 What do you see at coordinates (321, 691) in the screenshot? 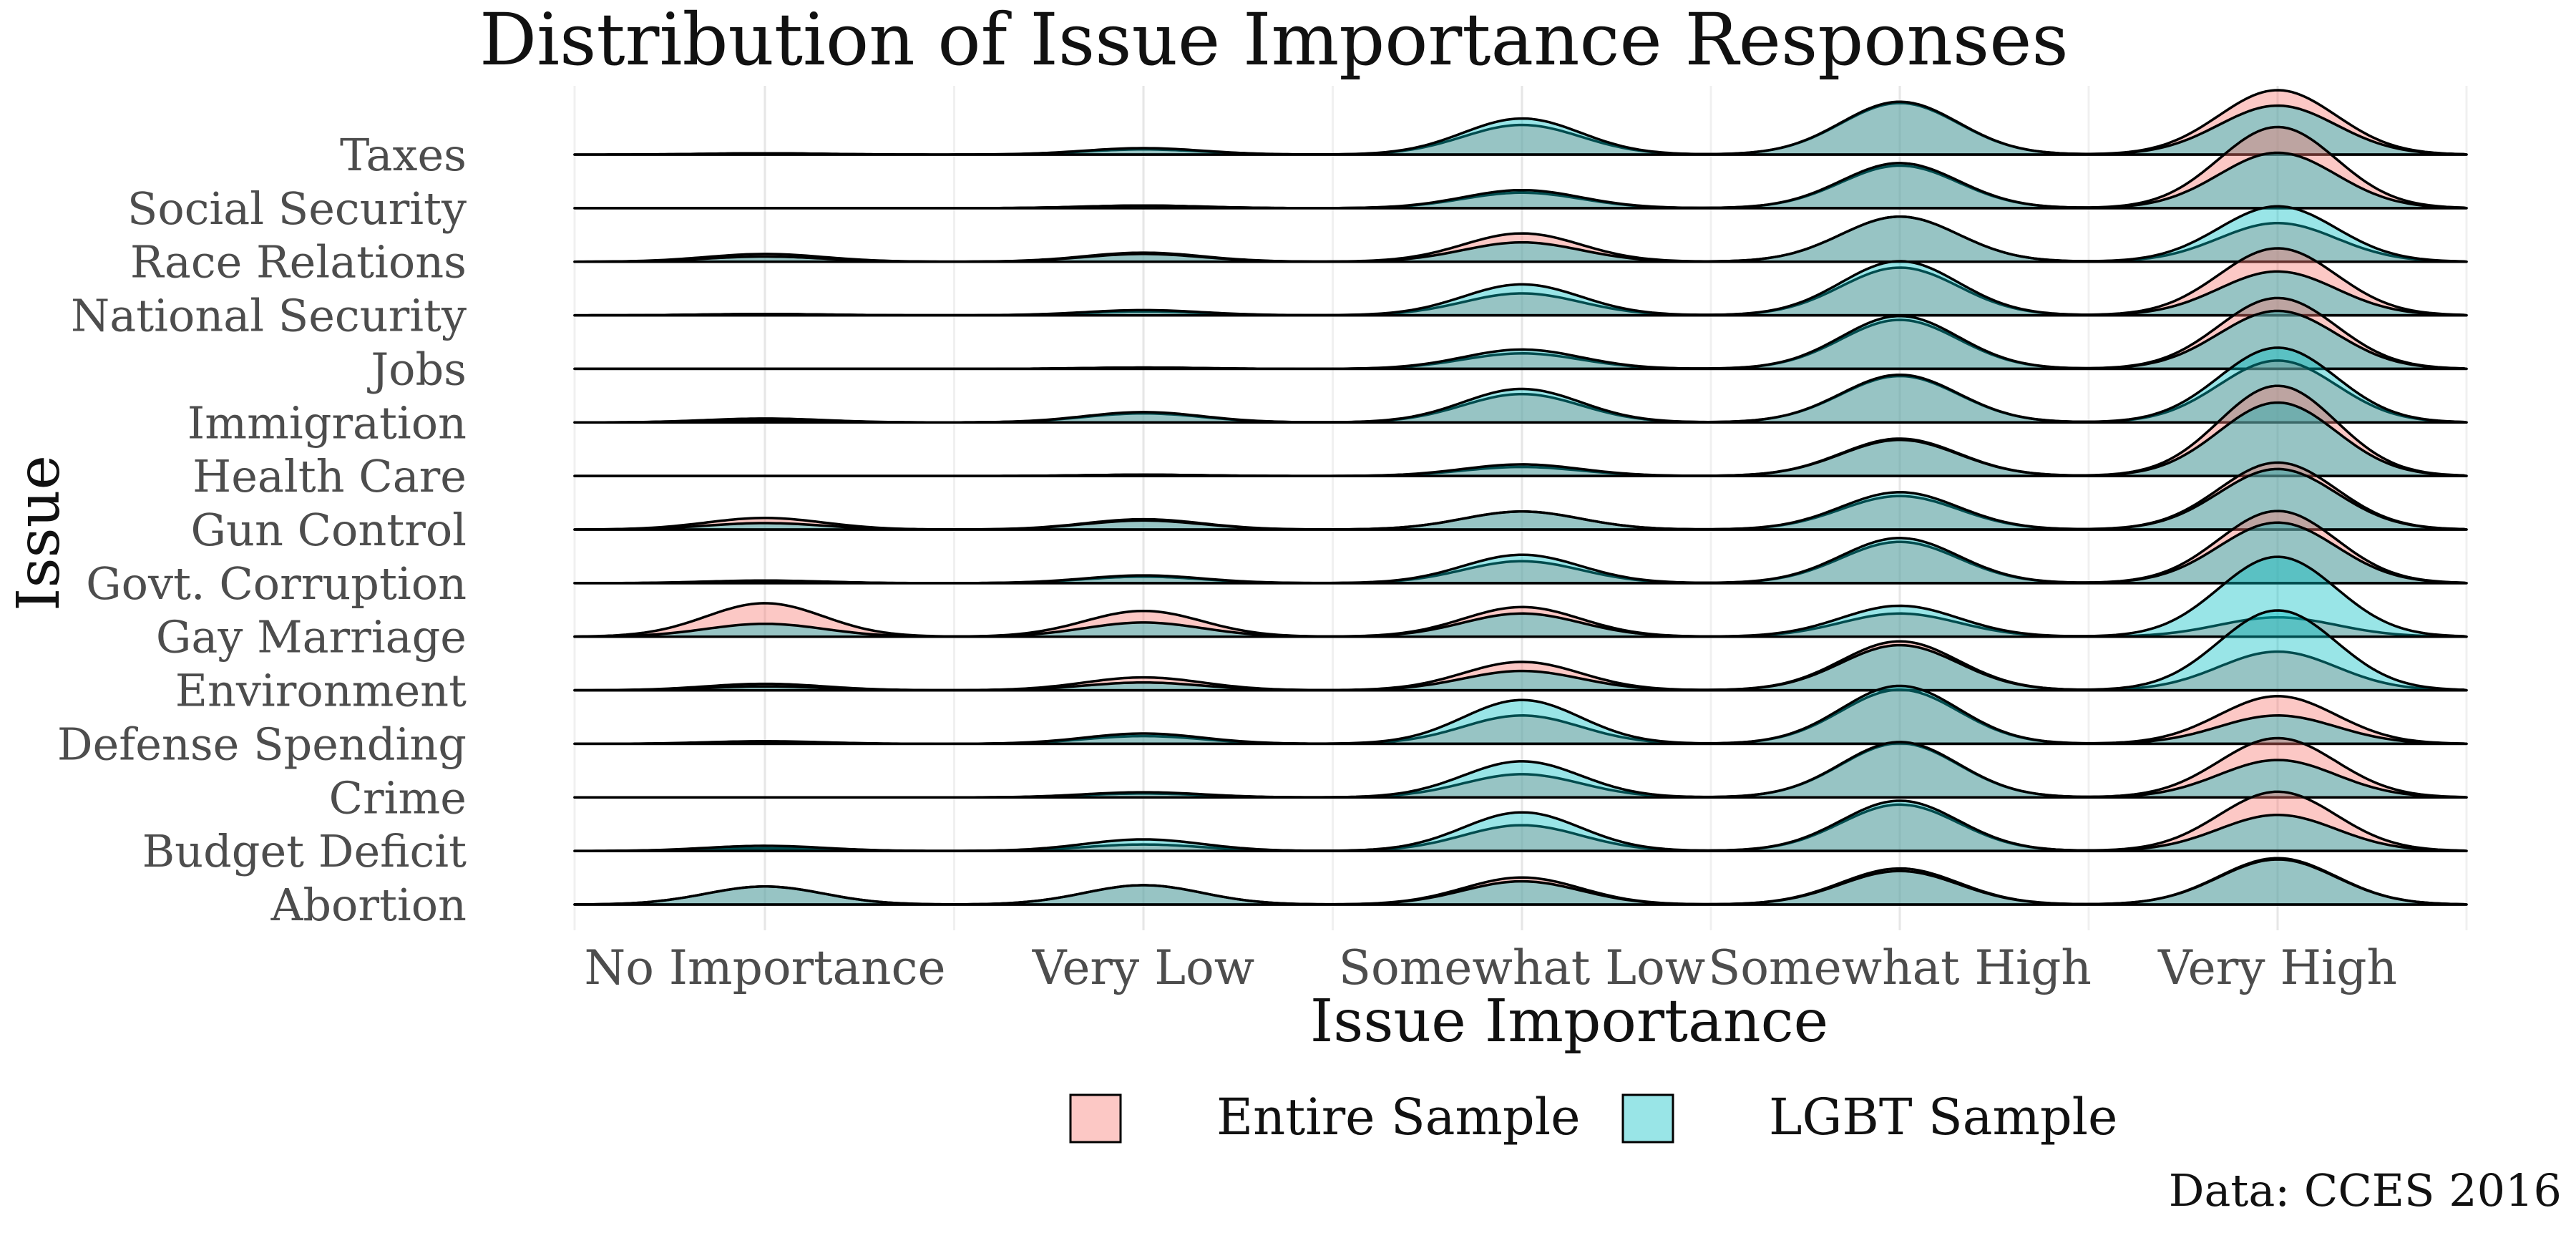
I see `issue-label: Environment` at bounding box center [321, 691].